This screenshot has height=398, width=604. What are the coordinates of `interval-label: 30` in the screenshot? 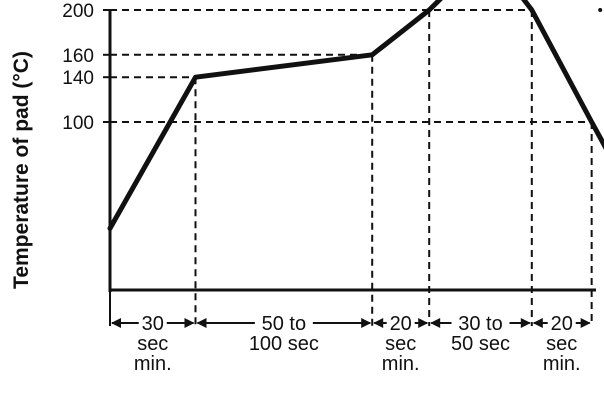 It's located at (153, 324).